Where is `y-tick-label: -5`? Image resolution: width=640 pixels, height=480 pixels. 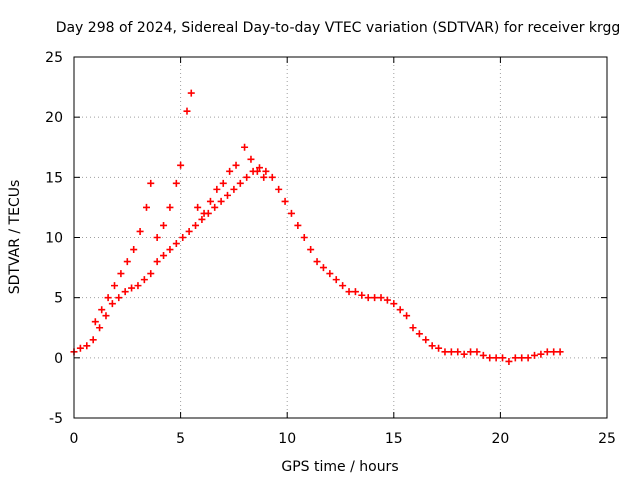 y-tick-label: -5 is located at coordinates (56, 419).